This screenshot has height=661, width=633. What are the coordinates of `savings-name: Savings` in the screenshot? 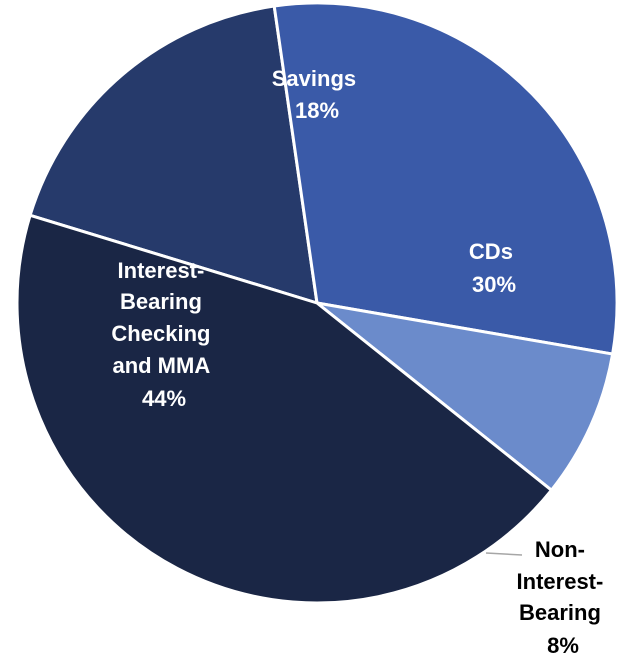 It's located at (314, 78).